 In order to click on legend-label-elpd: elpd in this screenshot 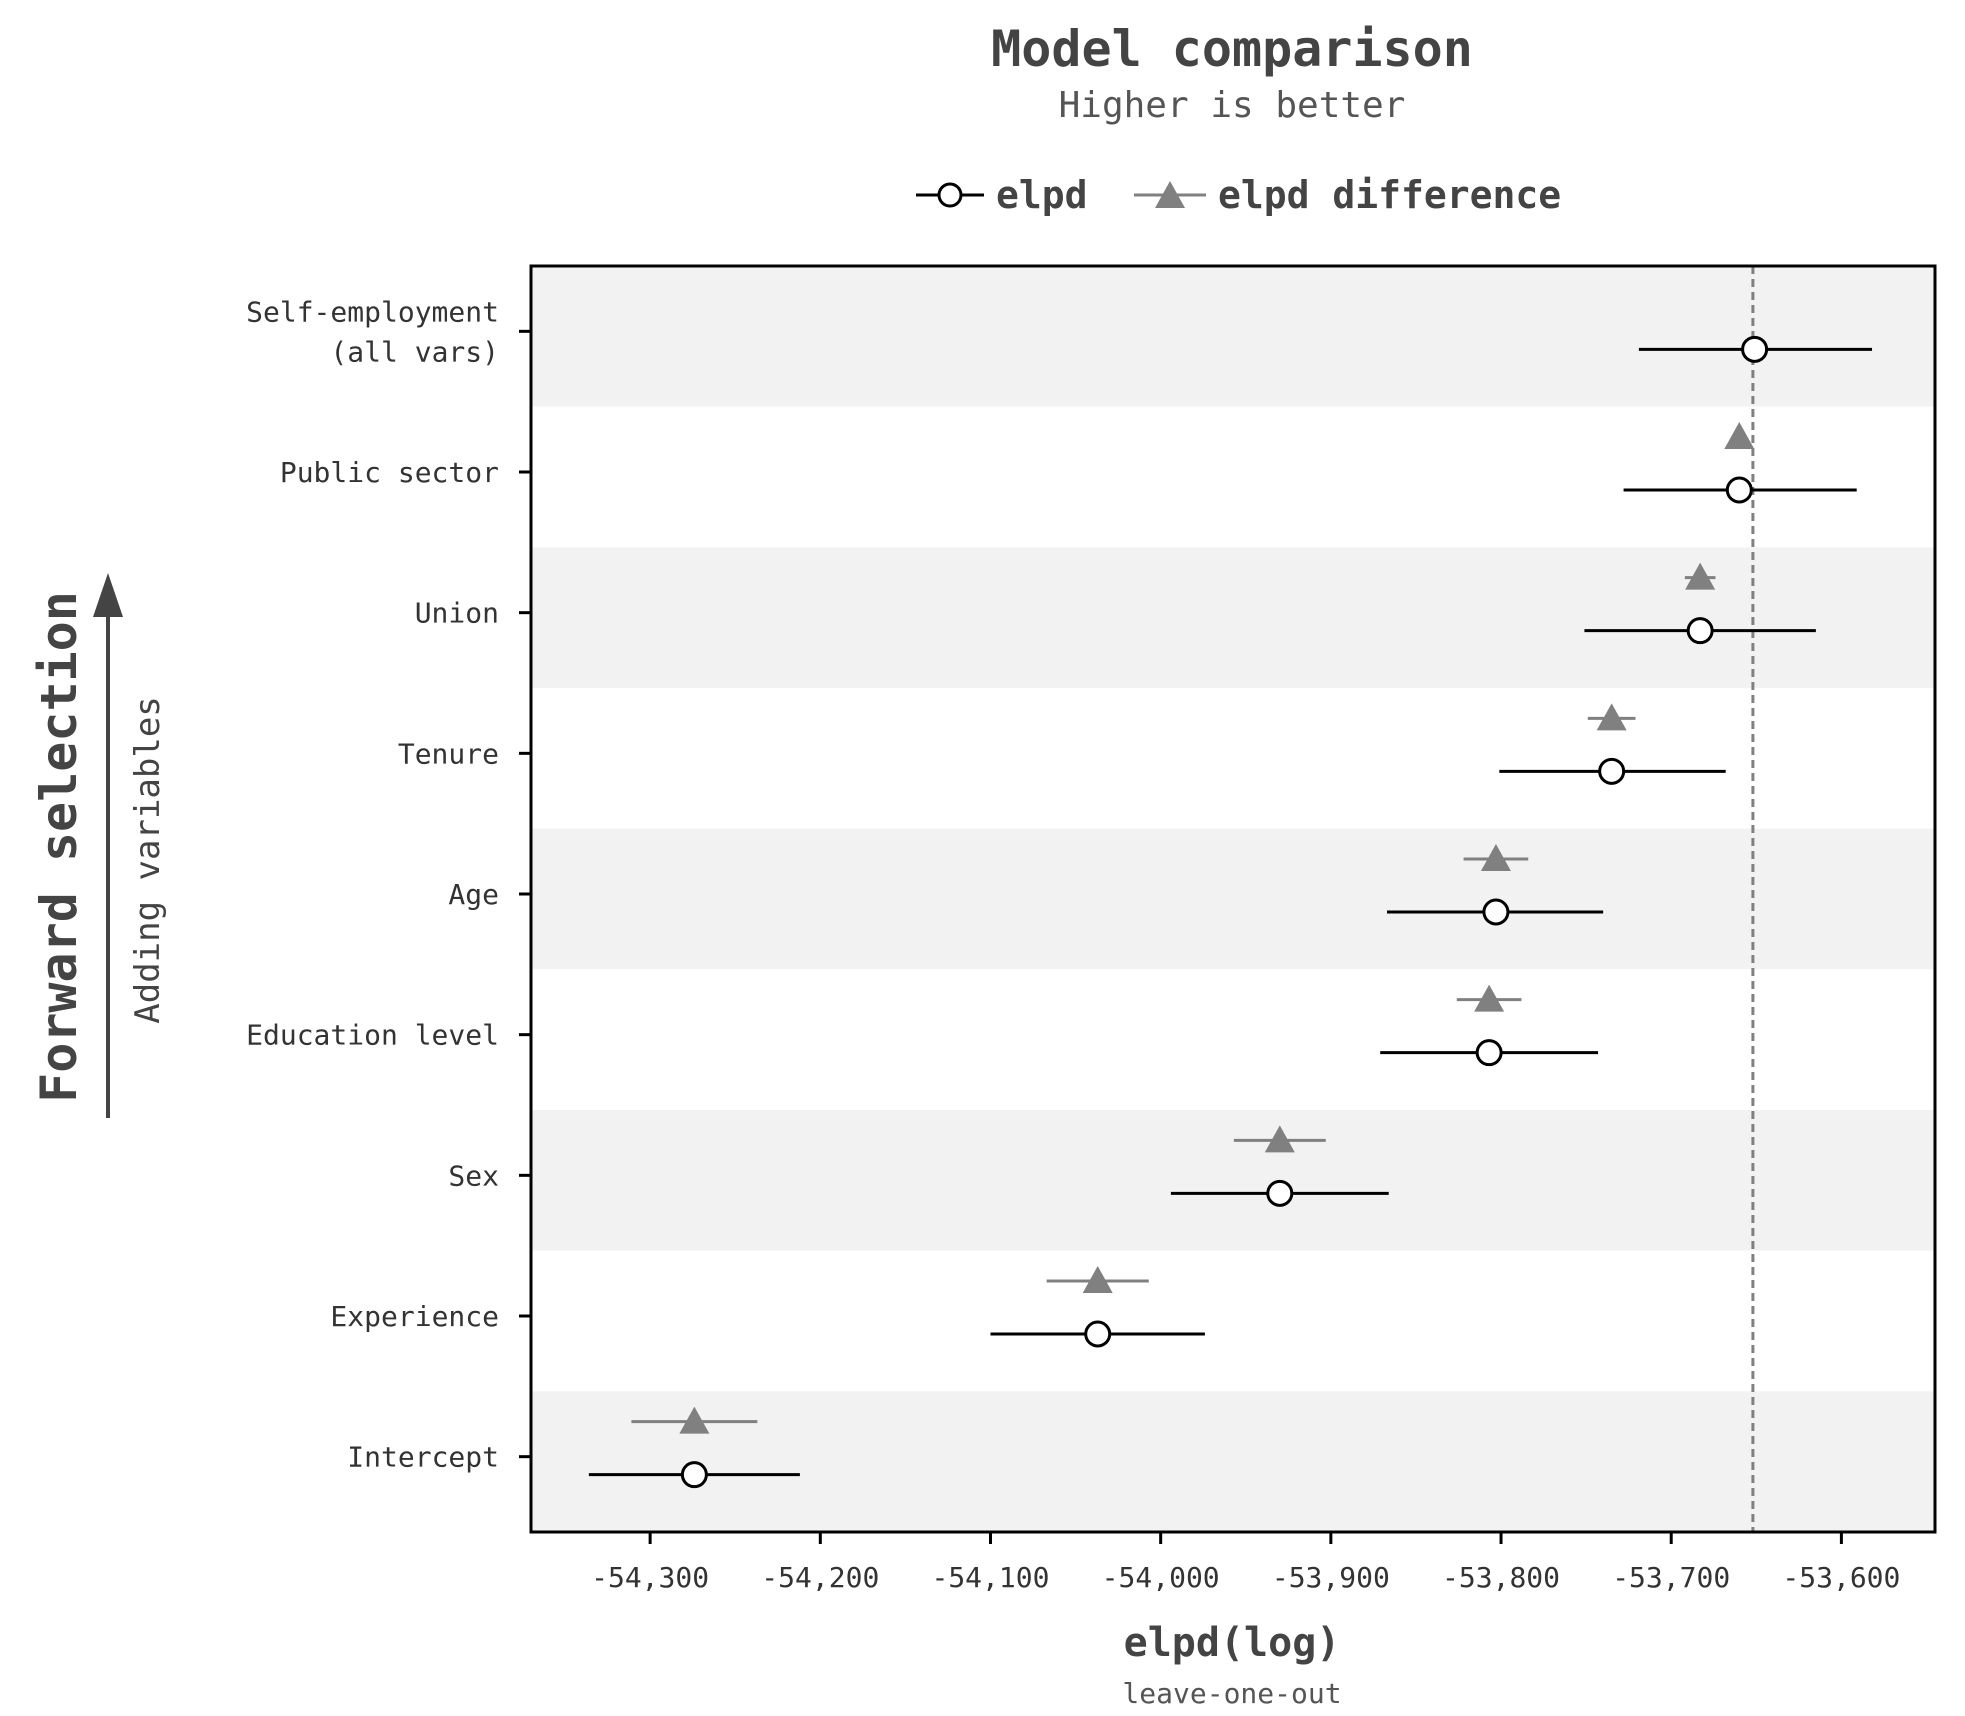, I will do `click(1042, 195)`.